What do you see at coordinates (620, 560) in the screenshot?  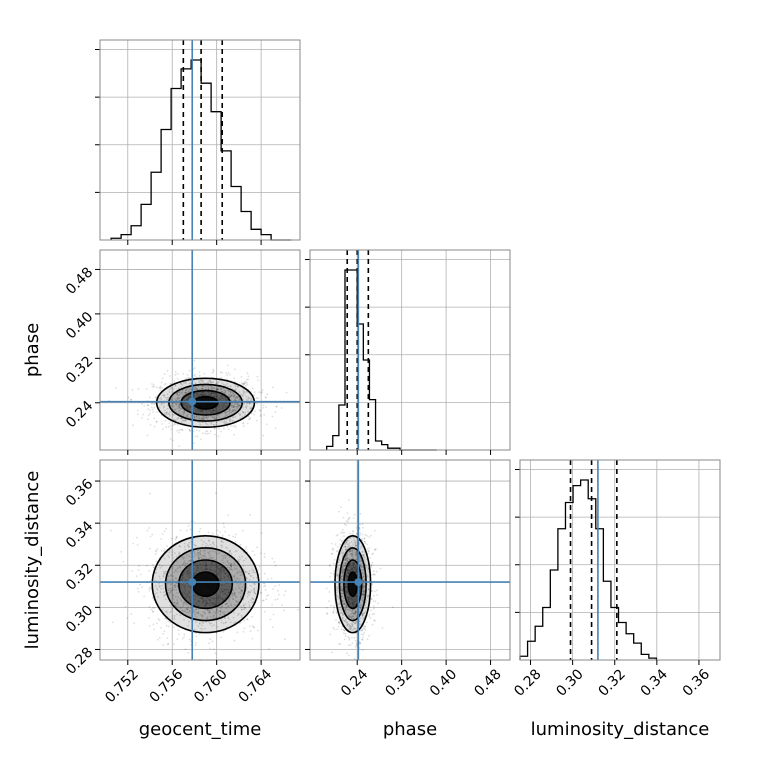 I see `panel-background` at bounding box center [620, 560].